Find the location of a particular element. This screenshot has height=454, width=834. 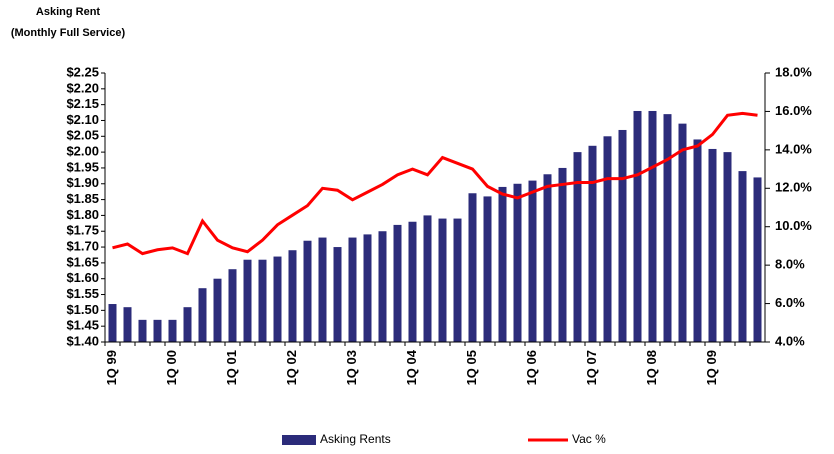

y2-tick-label: 6.0% is located at coordinates (790, 302).